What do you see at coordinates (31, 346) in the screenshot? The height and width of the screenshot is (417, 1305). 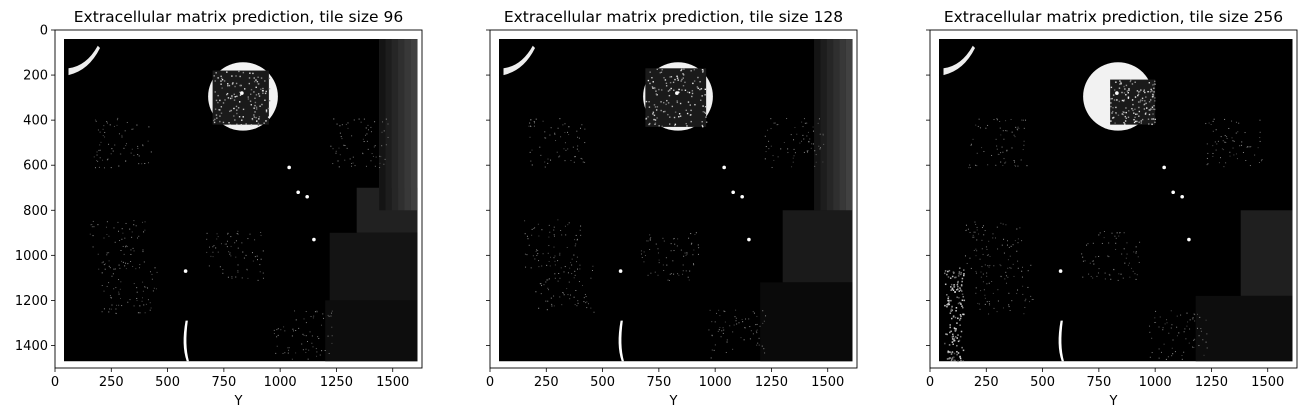 I see `y-tick-label: 1400` at bounding box center [31, 346].